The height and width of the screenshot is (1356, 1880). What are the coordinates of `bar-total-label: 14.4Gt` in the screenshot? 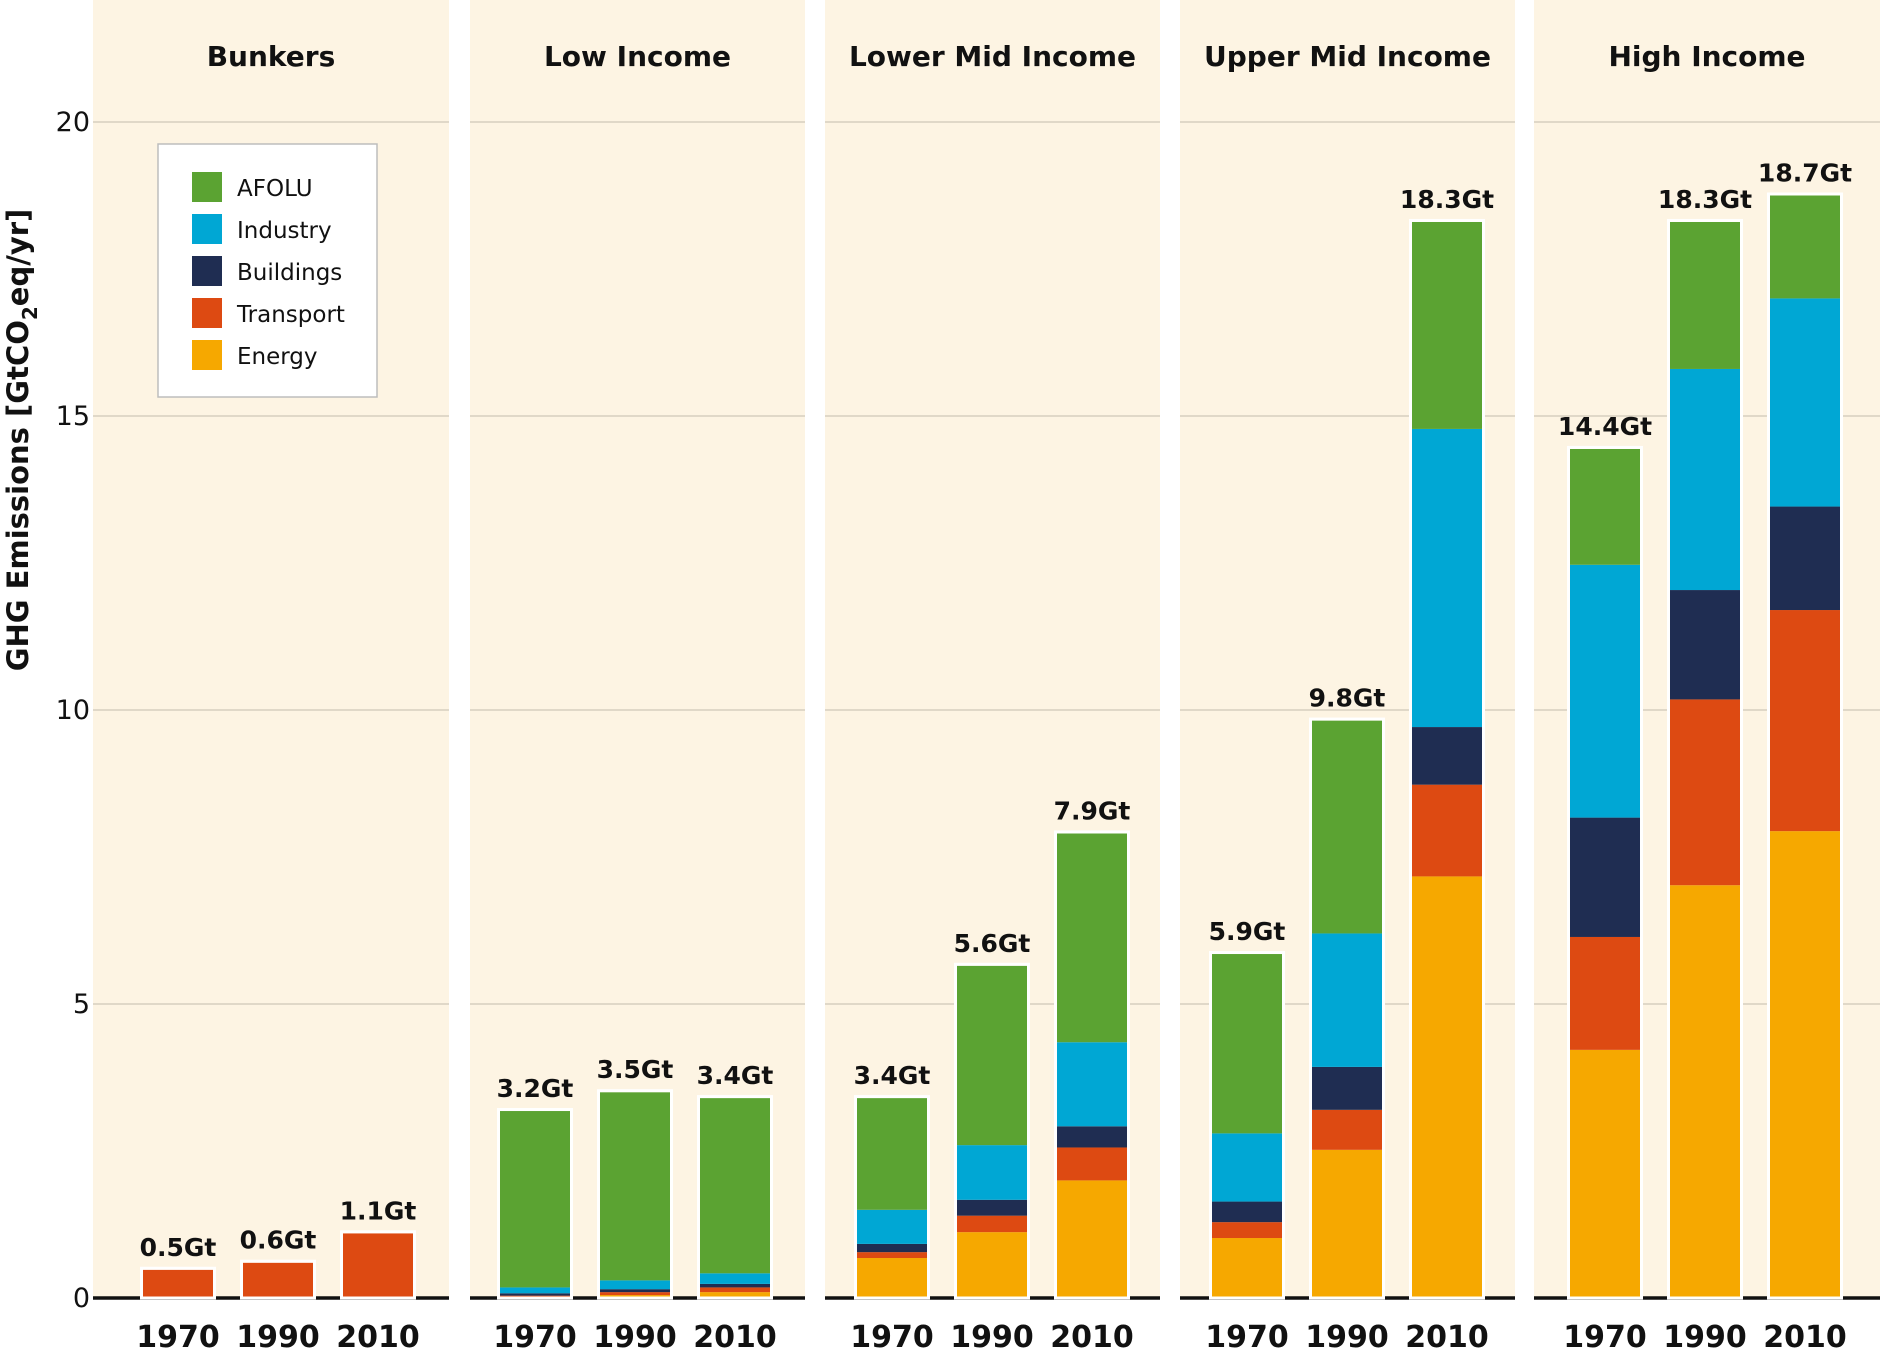 It's located at (1605, 426).